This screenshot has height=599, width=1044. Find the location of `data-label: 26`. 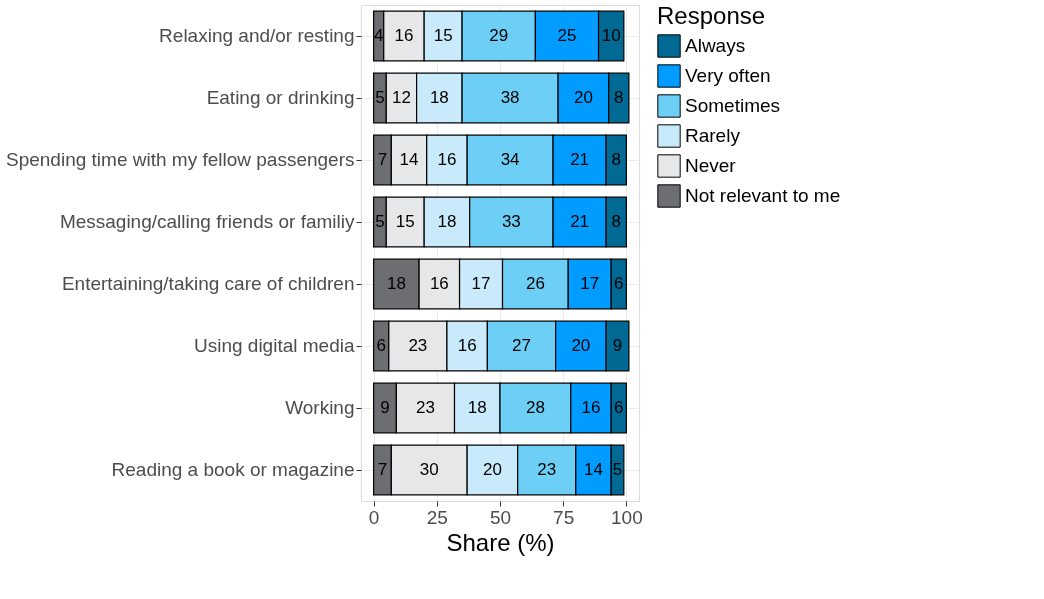

data-label: 26 is located at coordinates (535, 283).